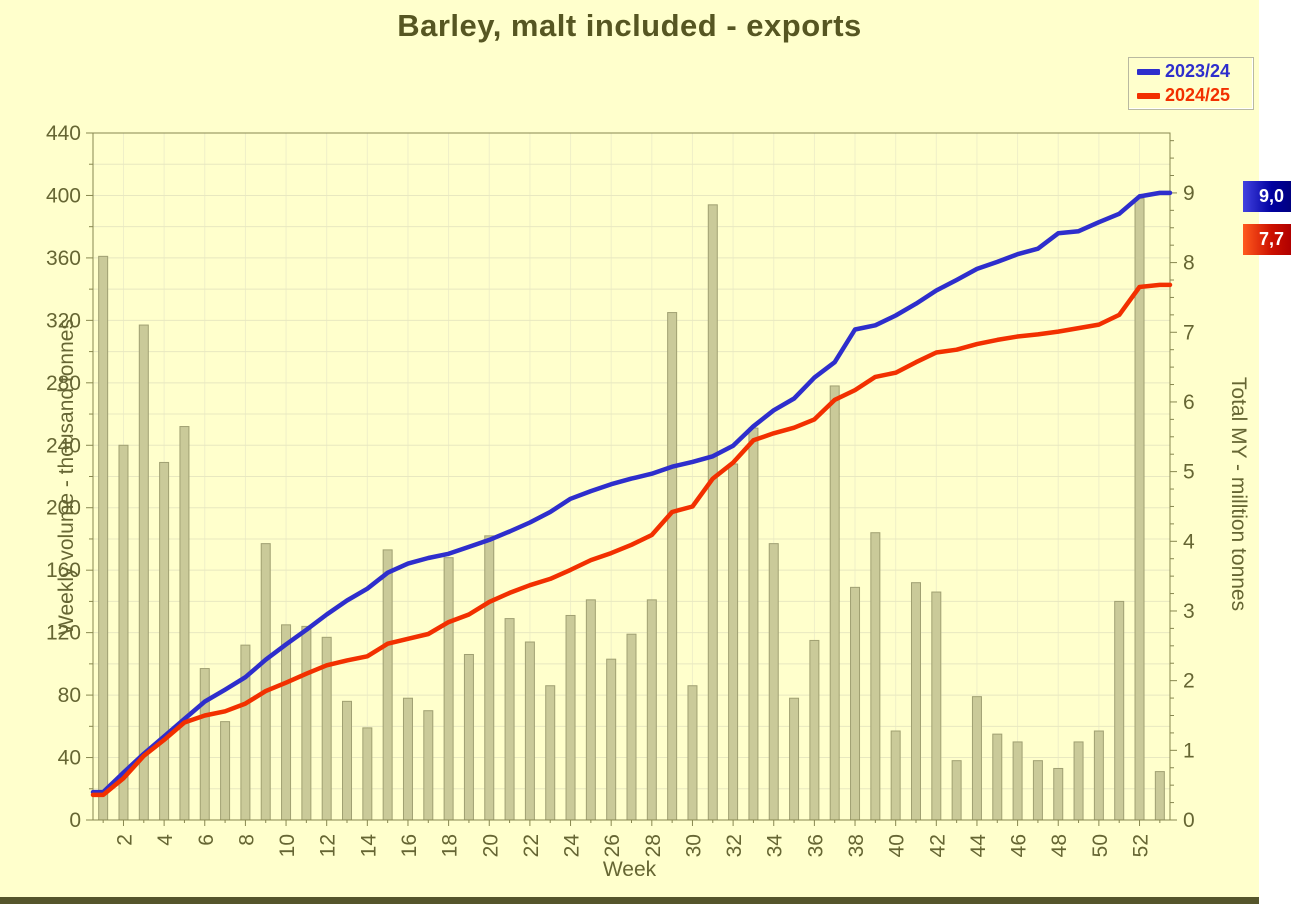  What do you see at coordinates (490, 845) in the screenshot?
I see `xtick-week-20: 20` at bounding box center [490, 845].